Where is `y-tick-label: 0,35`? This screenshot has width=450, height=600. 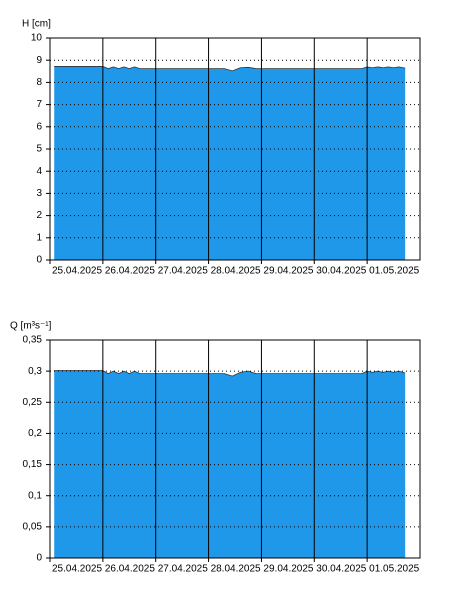 y-tick-label: 0,35 is located at coordinates (33, 340).